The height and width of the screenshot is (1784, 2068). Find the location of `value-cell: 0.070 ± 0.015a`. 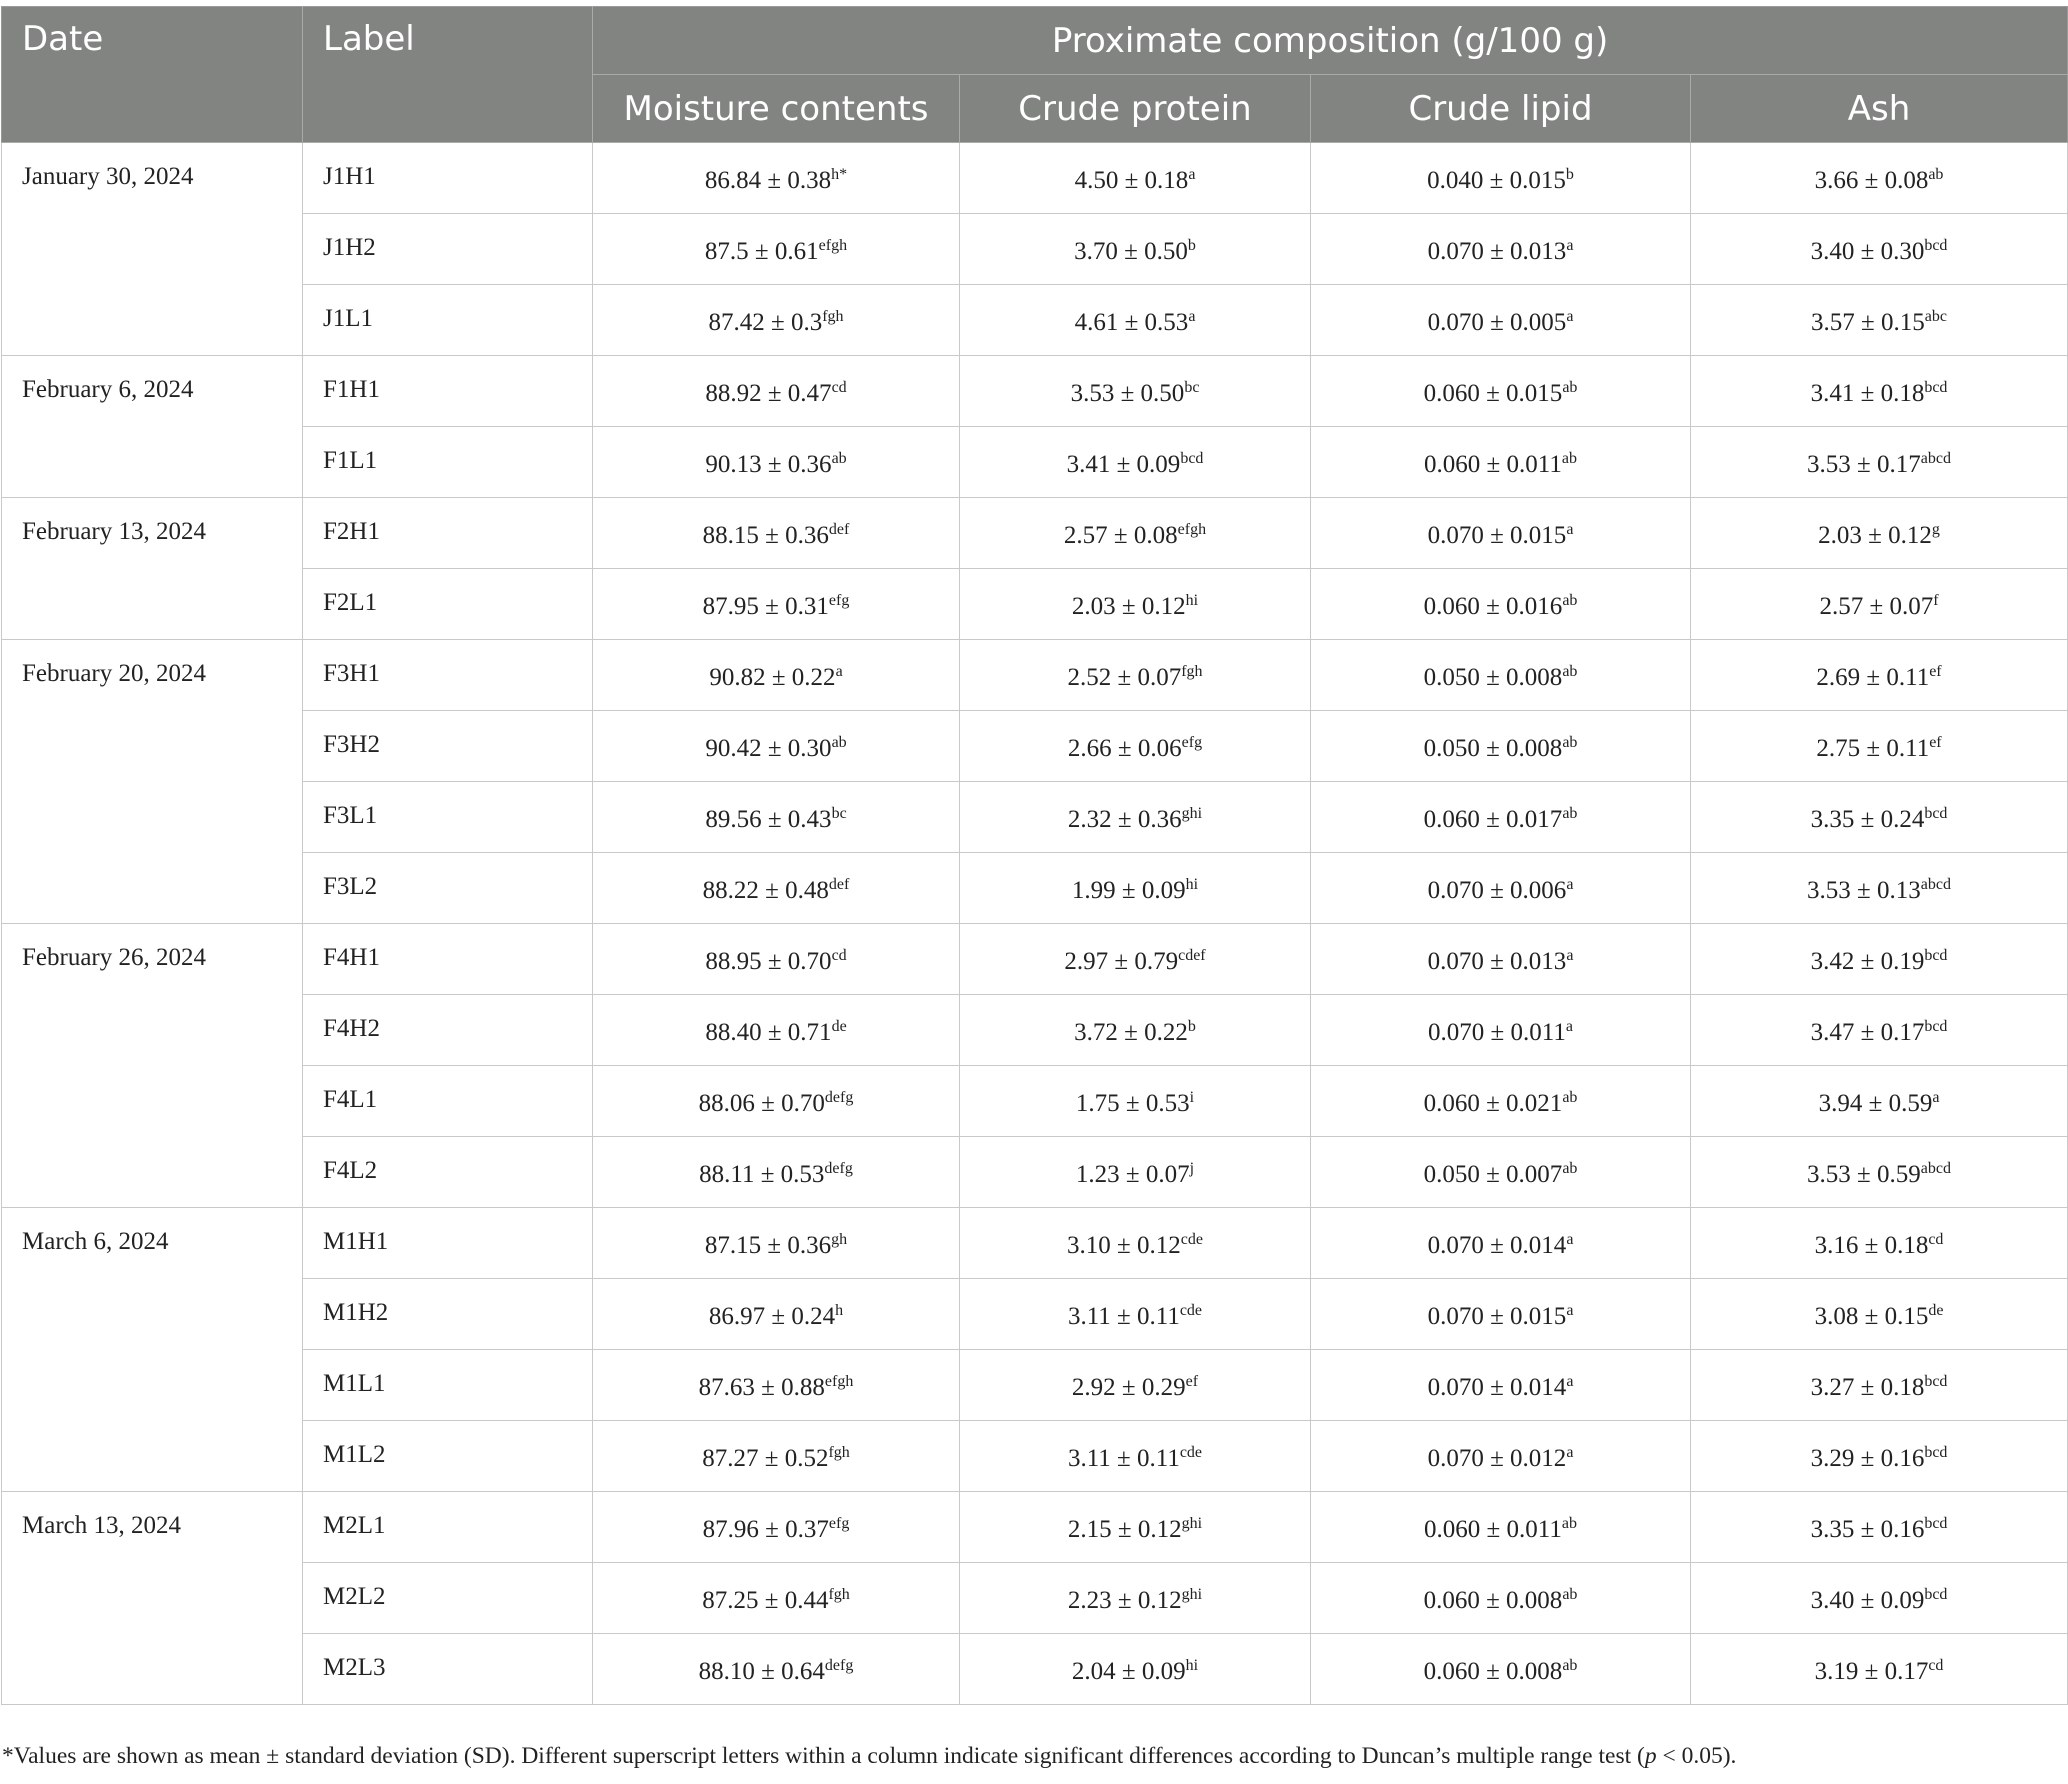

value-cell: 0.070 ± 0.015a is located at coordinates (1500, 533).